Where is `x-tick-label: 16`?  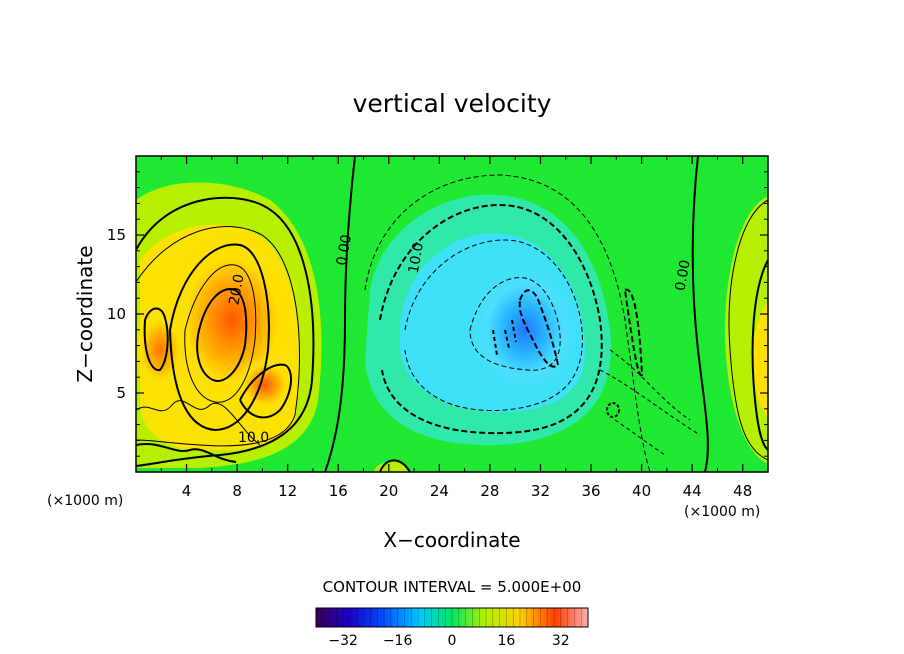
x-tick-label: 16 is located at coordinates (338, 491).